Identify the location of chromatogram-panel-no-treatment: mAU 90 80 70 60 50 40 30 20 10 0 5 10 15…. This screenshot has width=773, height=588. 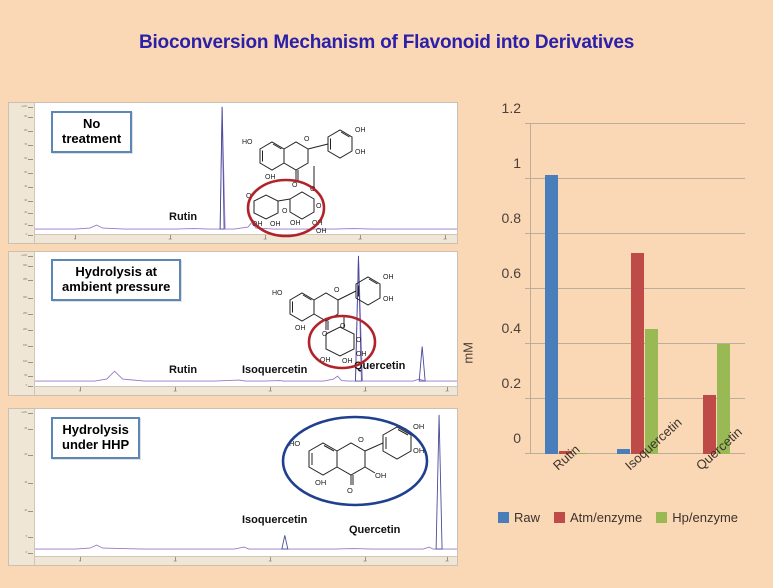
(233, 173).